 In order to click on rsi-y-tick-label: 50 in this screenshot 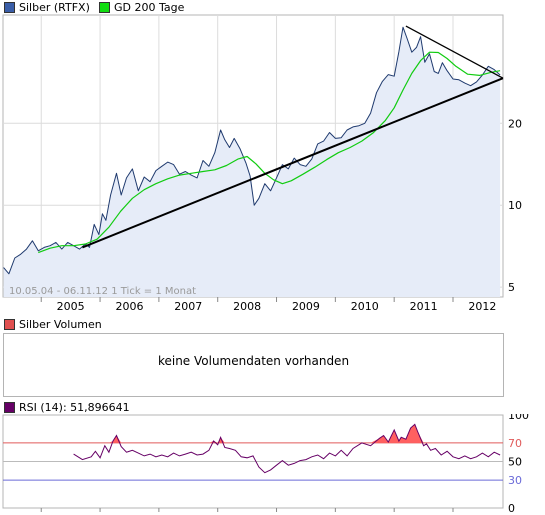, I will do `click(515, 462)`.